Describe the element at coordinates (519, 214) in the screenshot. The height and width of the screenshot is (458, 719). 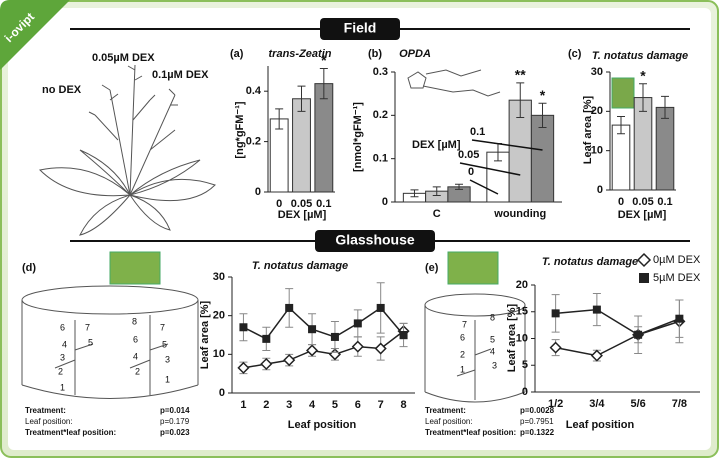
I see `x-tick-label: wounding` at that location.